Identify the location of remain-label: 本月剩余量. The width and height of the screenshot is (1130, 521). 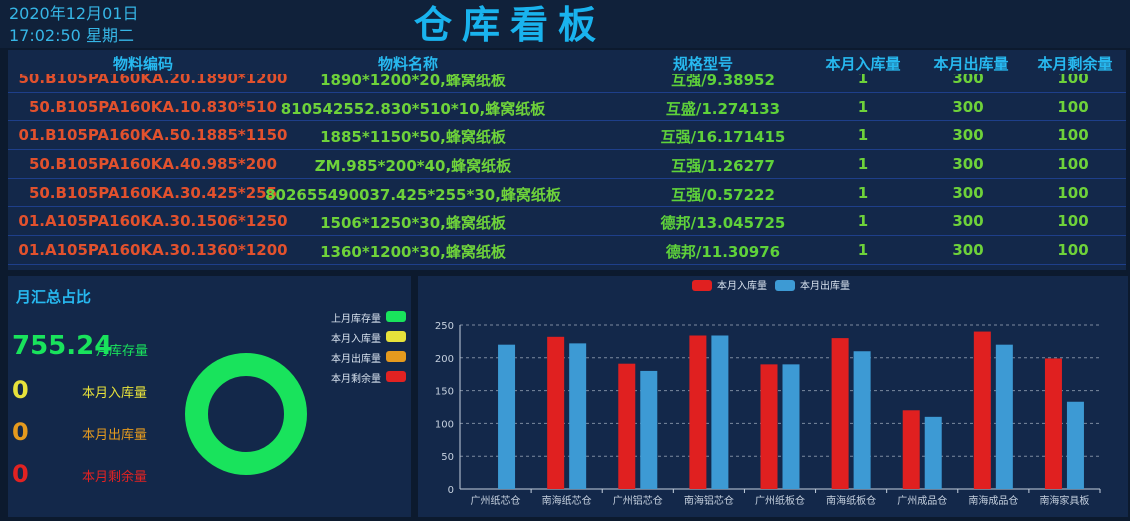
(114, 475).